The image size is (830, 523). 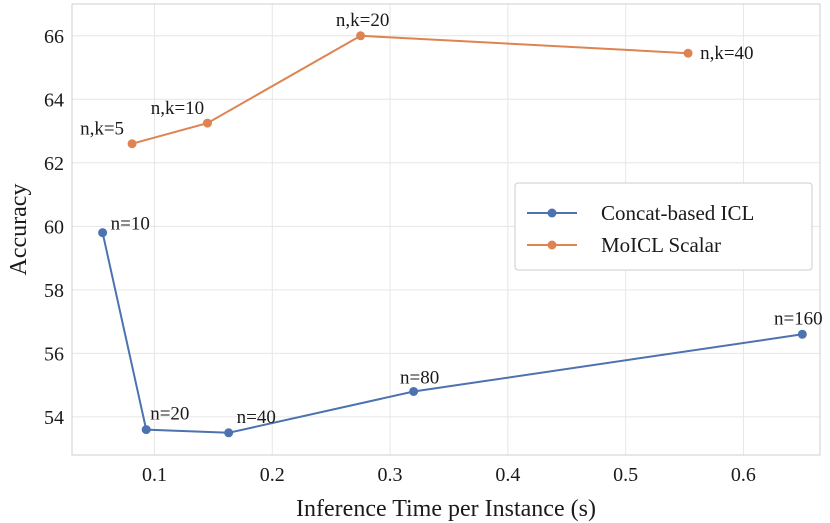 I want to click on y-tick-label: 58, so click(x=54, y=291).